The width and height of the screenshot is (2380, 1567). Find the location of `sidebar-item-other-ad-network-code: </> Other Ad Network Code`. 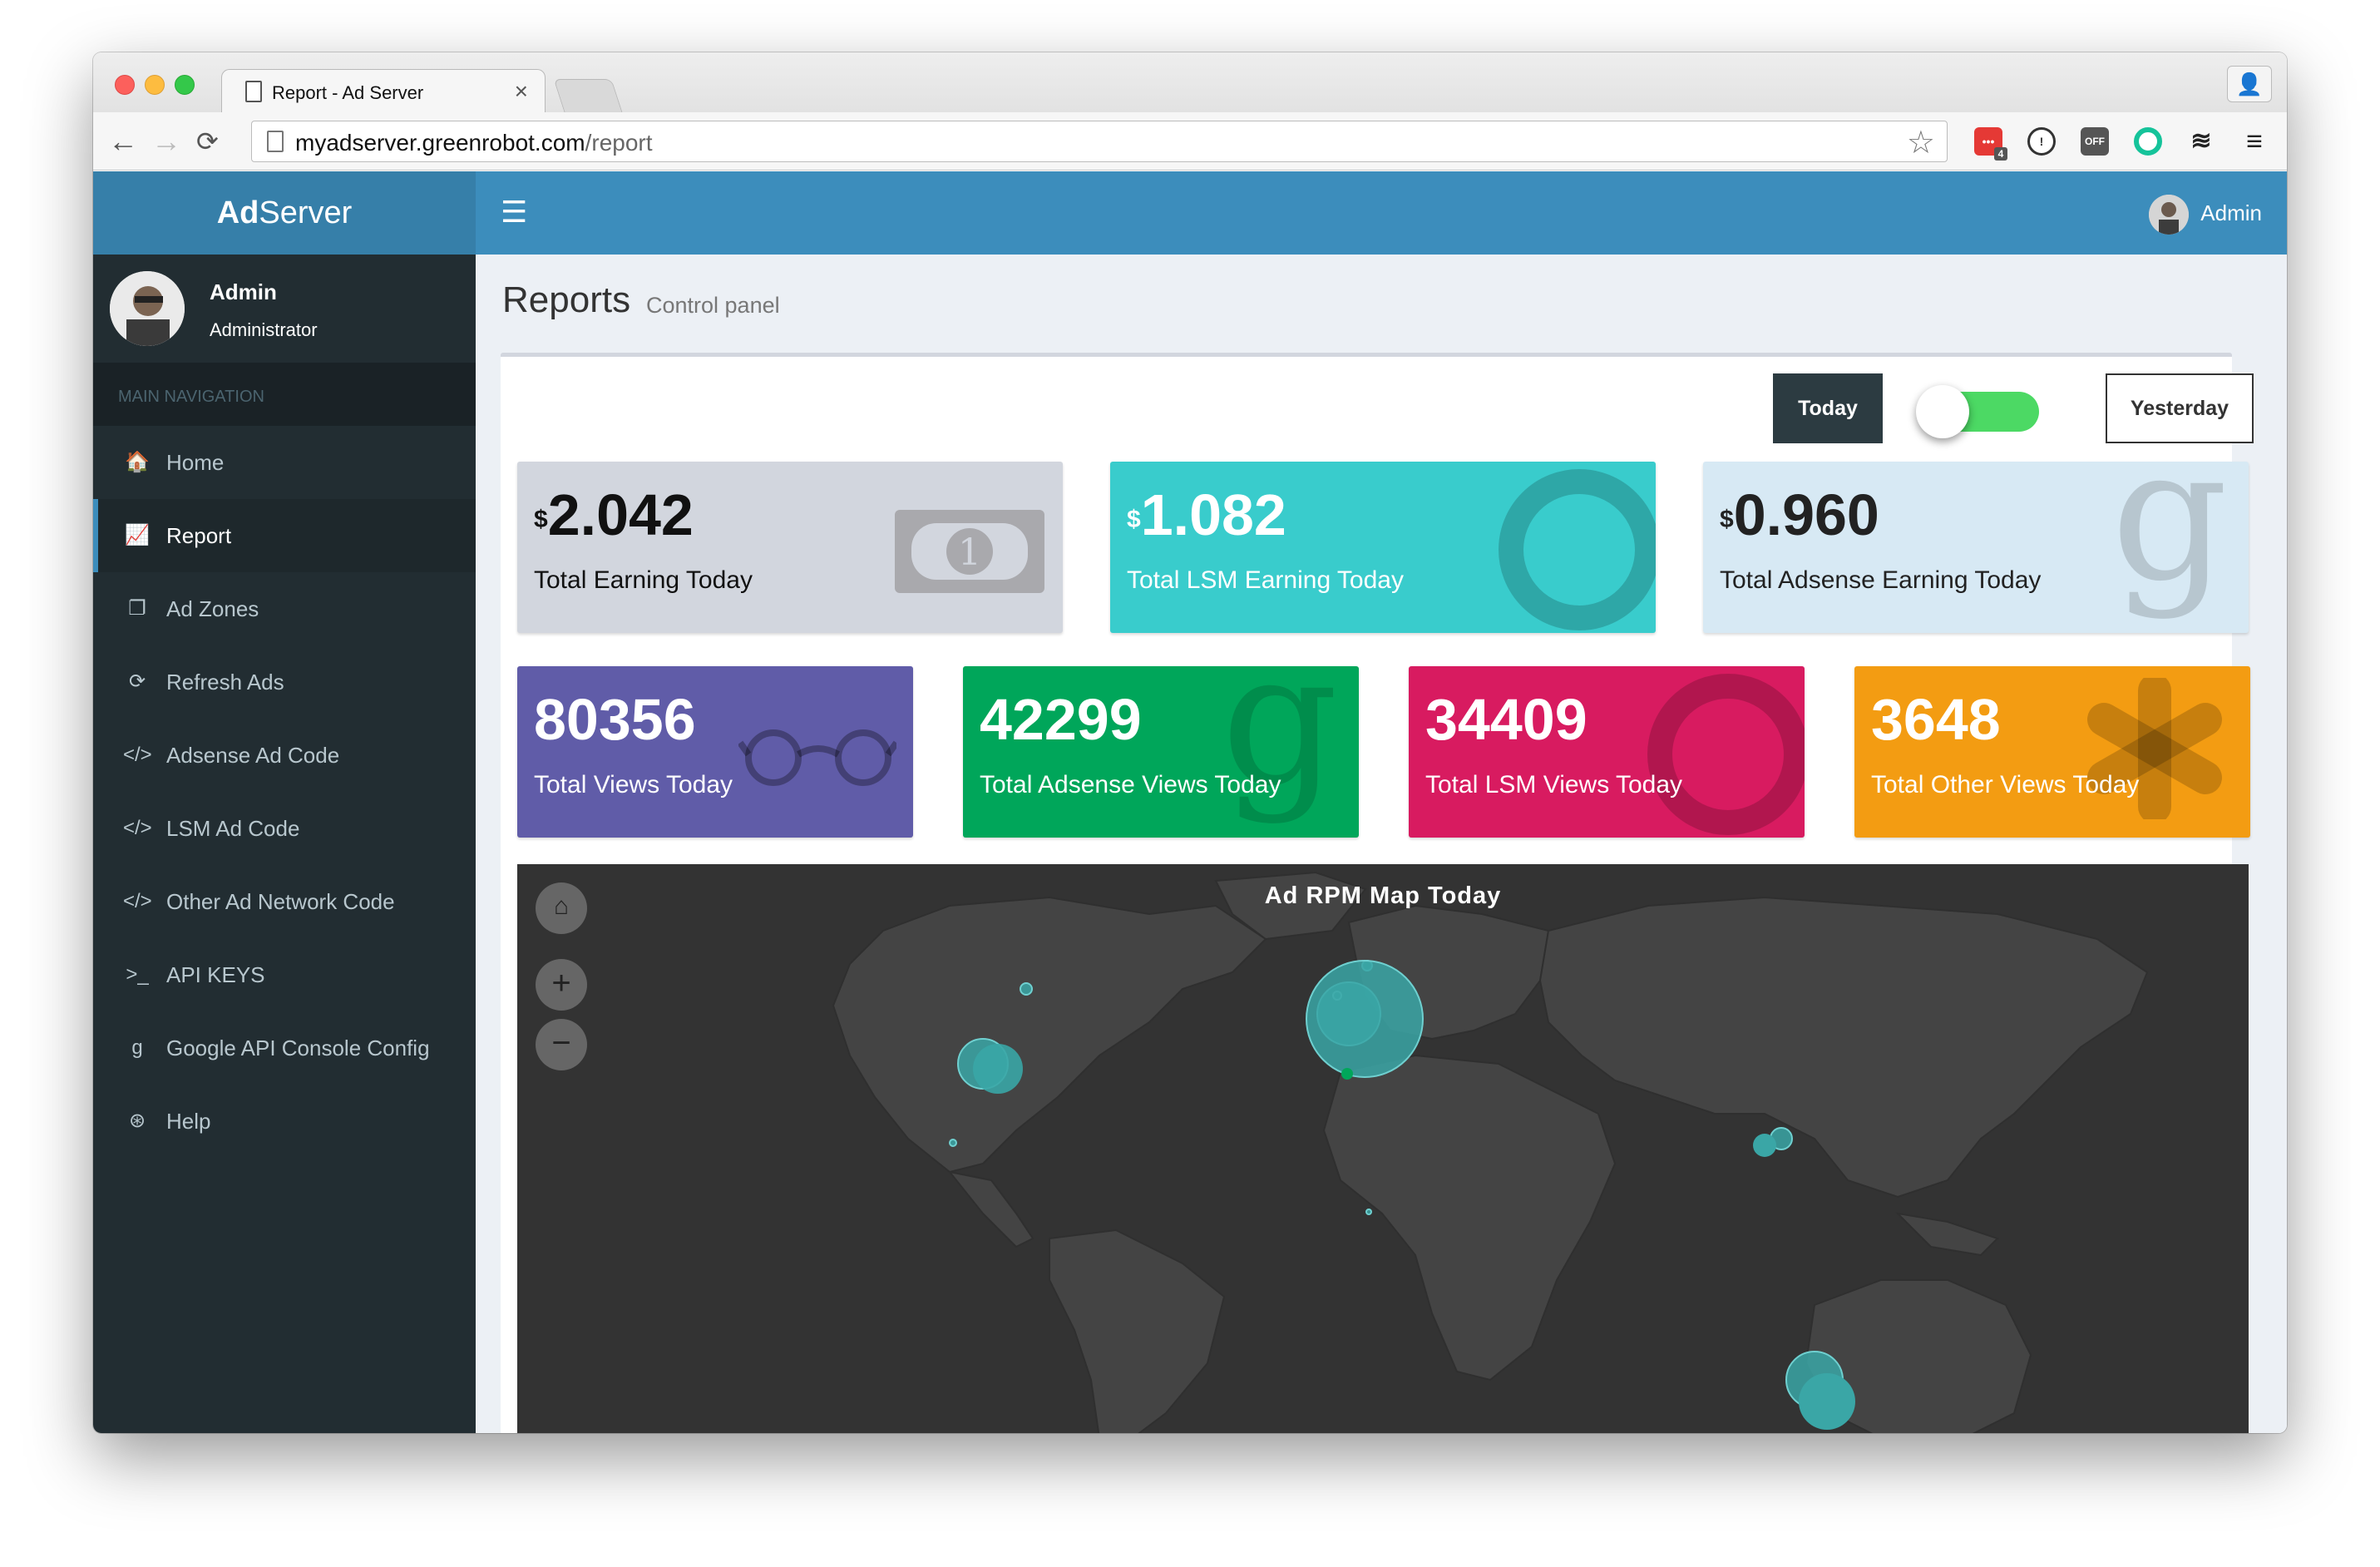

sidebar-item-other-ad-network-code: </> Other Ad Network Code is located at coordinates (284, 901).